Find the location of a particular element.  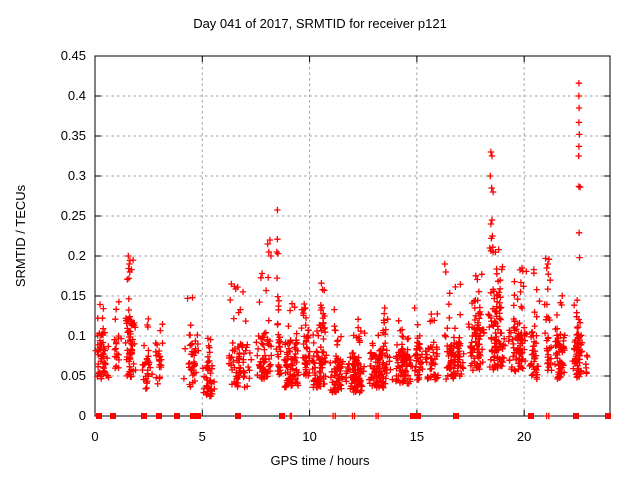

x-tick-label: 15 is located at coordinates (417, 436).